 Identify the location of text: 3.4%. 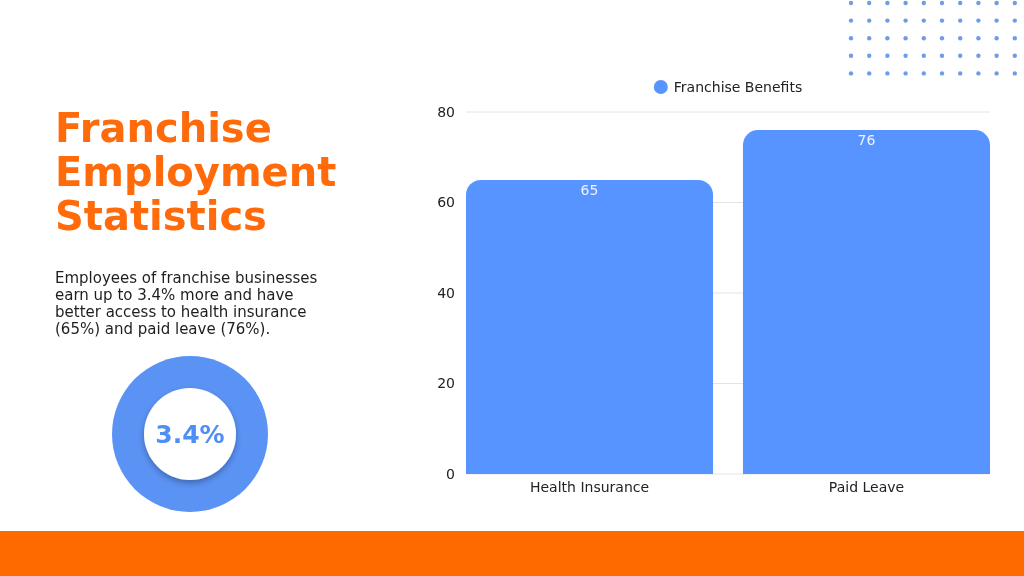
(190, 434).